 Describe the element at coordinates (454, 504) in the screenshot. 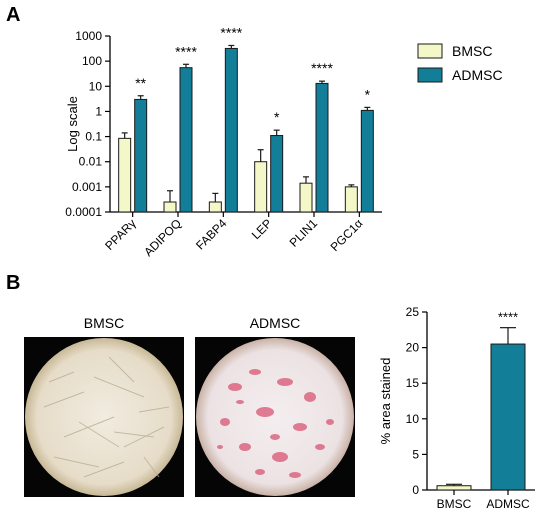

I see `x-tick-label-b: BMSC` at that location.